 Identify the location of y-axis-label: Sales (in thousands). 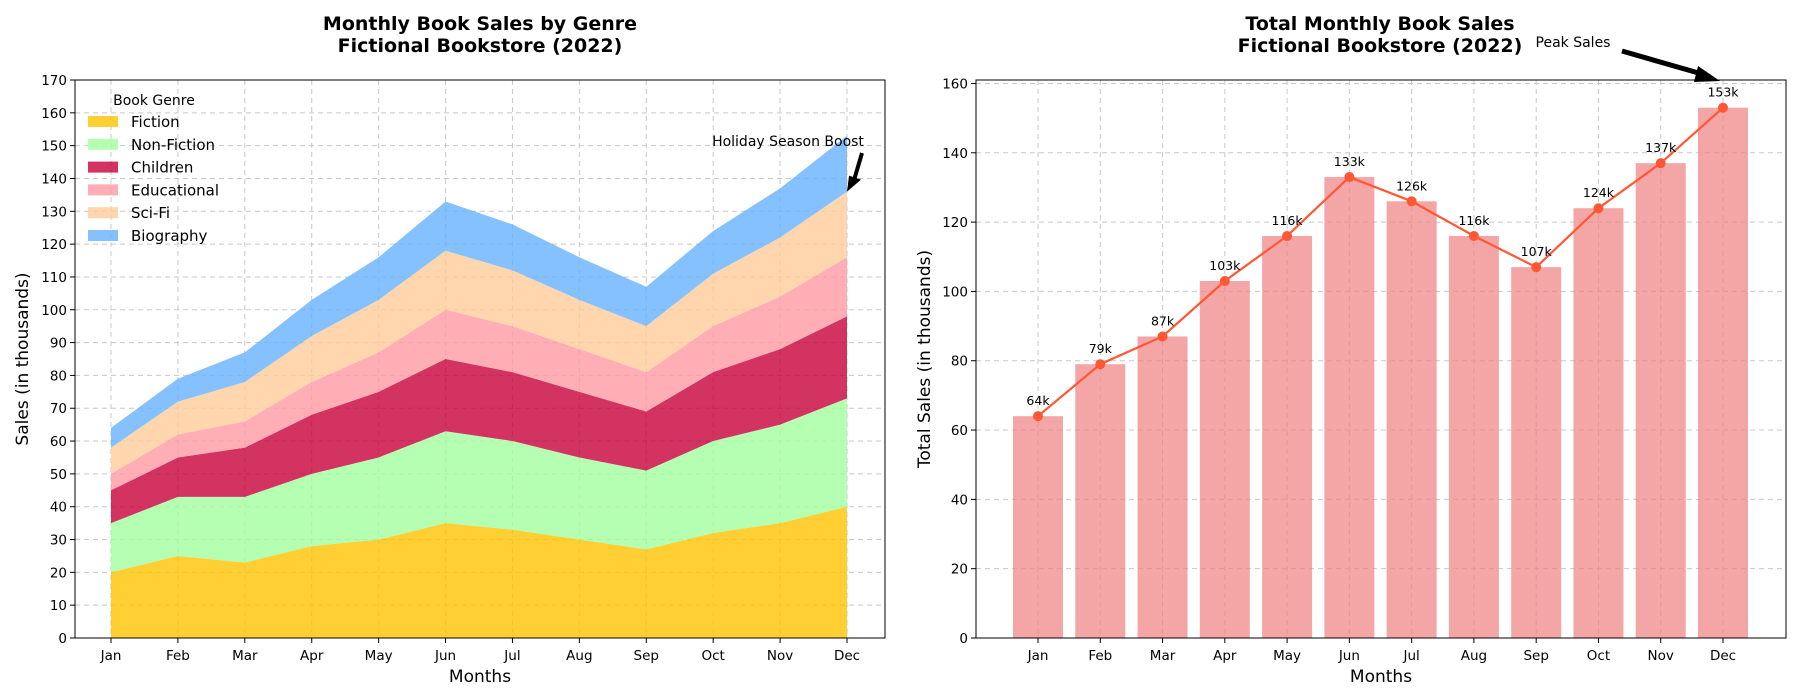
(23, 358).